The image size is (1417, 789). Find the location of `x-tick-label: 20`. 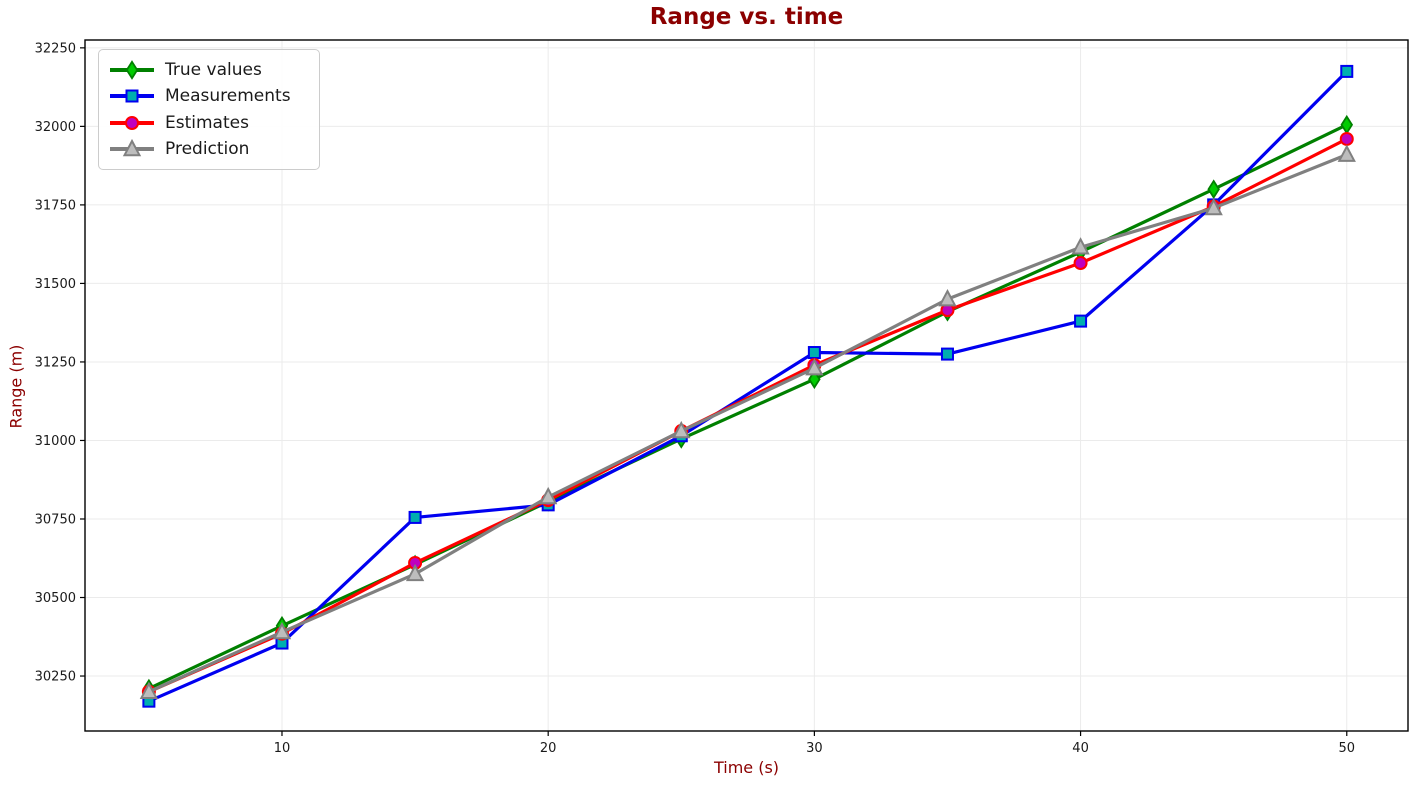

x-tick-label: 20 is located at coordinates (548, 748).